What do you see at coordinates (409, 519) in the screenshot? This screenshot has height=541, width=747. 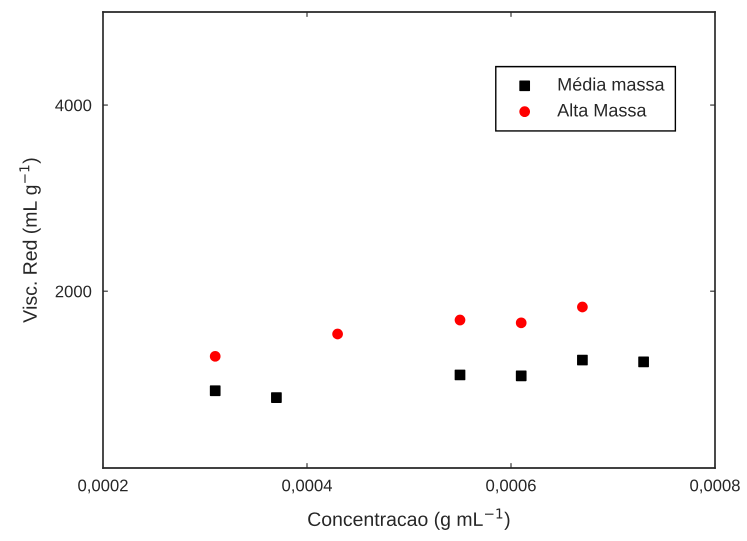 I see `x-axis-title: Concentracao (g mL$^{−1}$)` at bounding box center [409, 519].